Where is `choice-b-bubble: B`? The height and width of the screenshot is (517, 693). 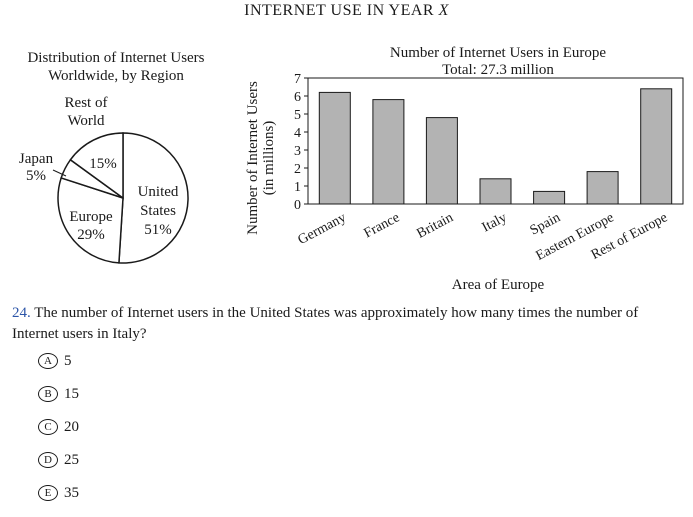 choice-b-bubble: B is located at coordinates (48, 394).